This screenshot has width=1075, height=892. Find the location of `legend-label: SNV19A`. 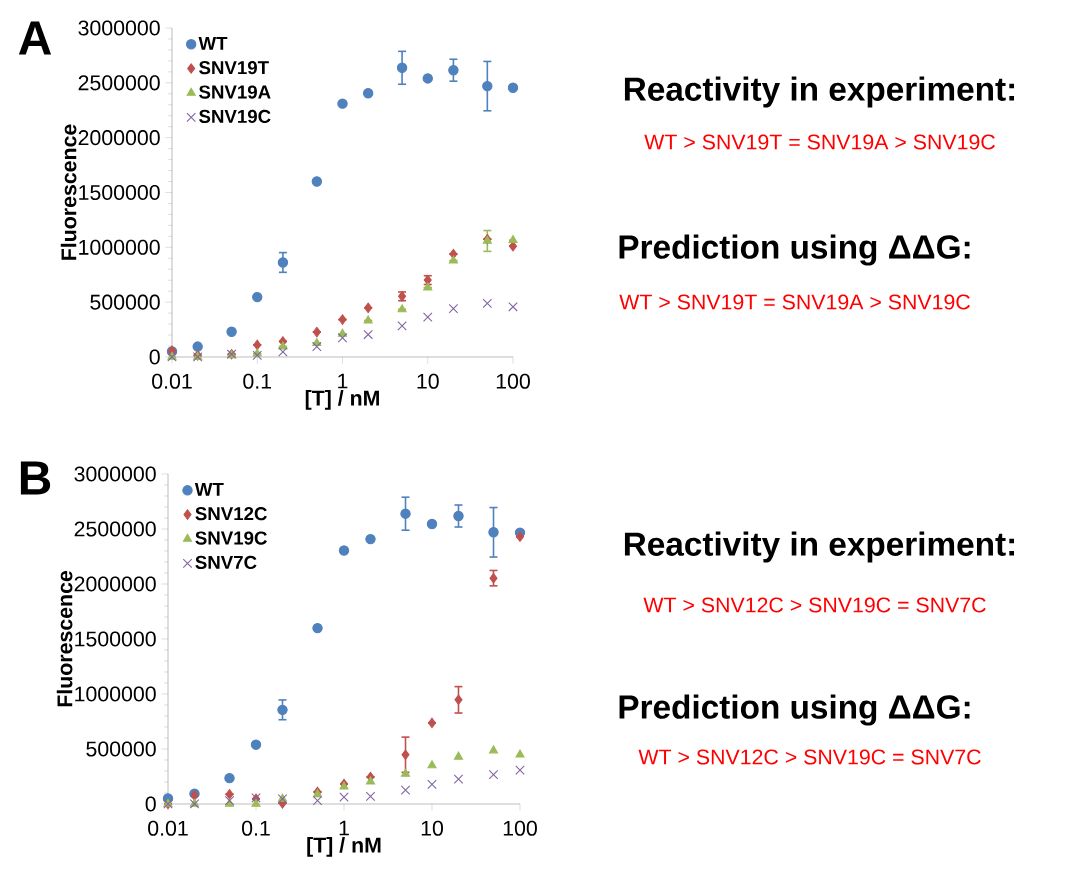

legend-label: SNV19A is located at coordinates (235, 92).